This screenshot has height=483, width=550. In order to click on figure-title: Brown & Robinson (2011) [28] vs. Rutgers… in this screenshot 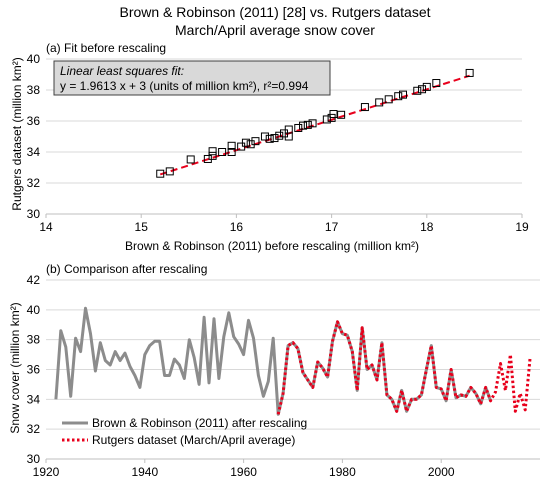, I will do `click(275, 12)`.